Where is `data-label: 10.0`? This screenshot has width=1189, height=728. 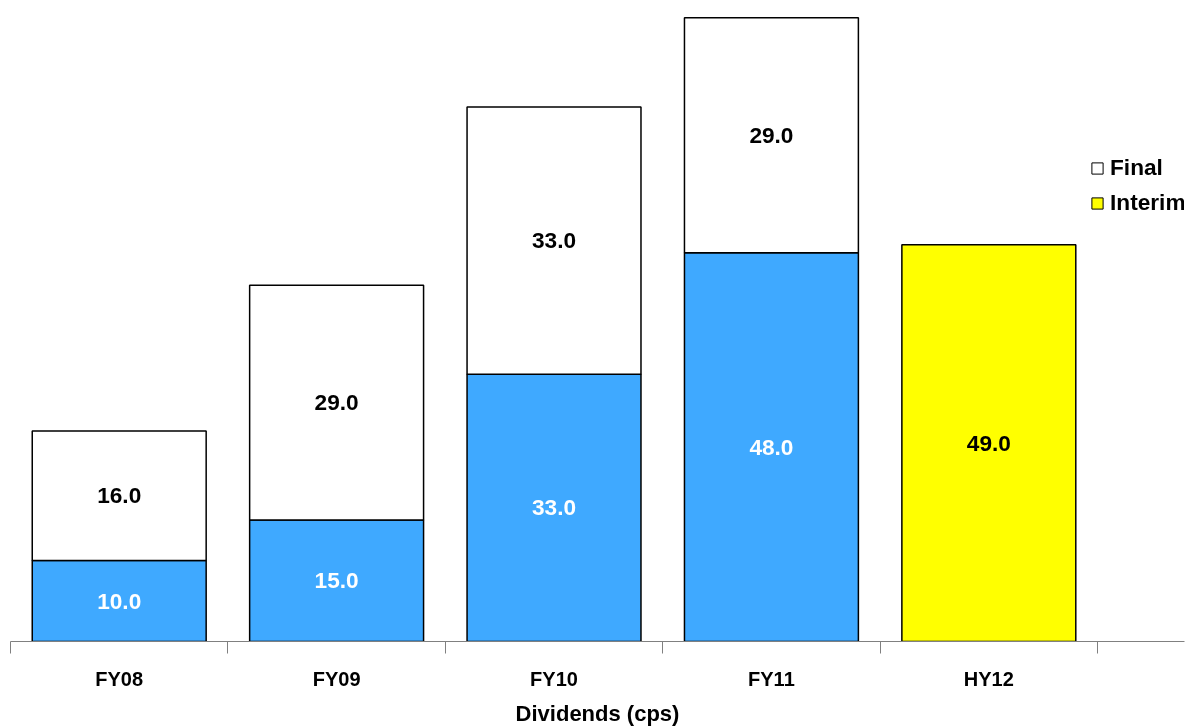
data-label: 10.0 is located at coordinates (119, 600).